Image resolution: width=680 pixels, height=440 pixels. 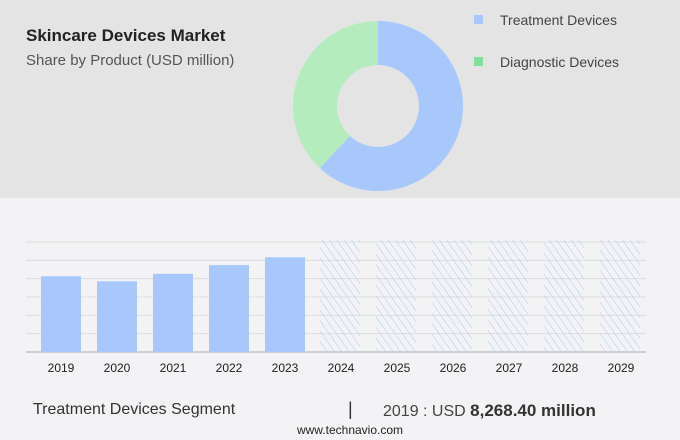 I want to click on x-tick-label: 2029, so click(x=621, y=368).